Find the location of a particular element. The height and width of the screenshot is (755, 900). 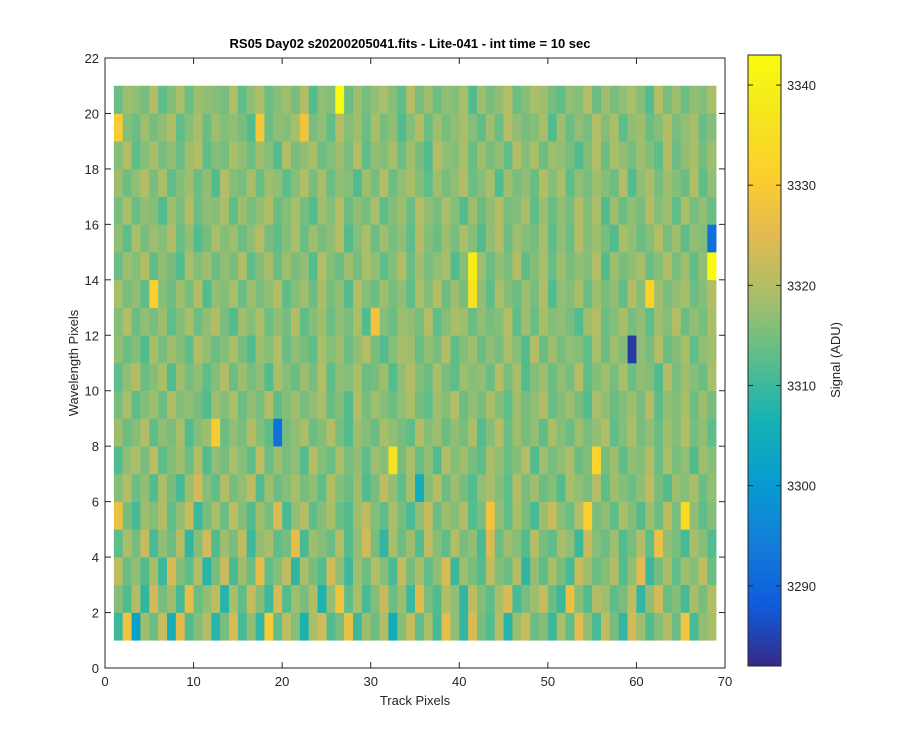

y-tick-label: 10 is located at coordinates (92, 391).